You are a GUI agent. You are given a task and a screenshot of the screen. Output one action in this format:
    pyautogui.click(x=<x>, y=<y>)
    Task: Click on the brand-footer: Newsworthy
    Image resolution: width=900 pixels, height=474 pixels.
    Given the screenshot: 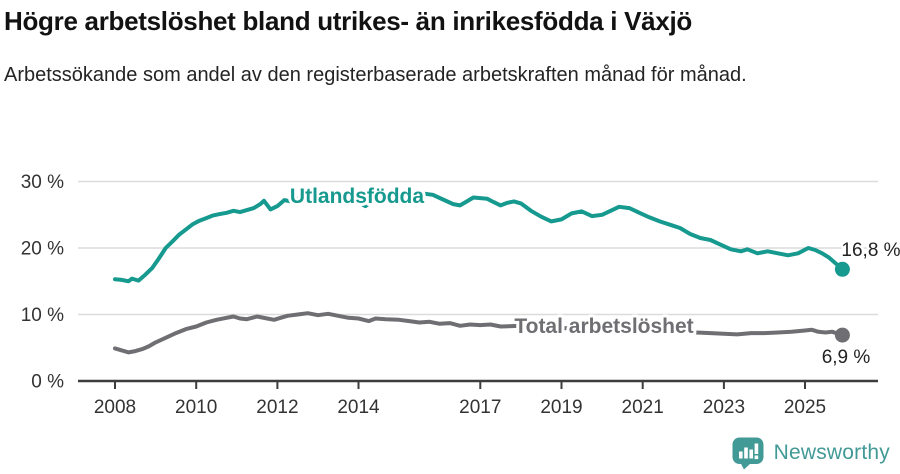 What is the action you would take?
    pyautogui.click(x=810, y=453)
    